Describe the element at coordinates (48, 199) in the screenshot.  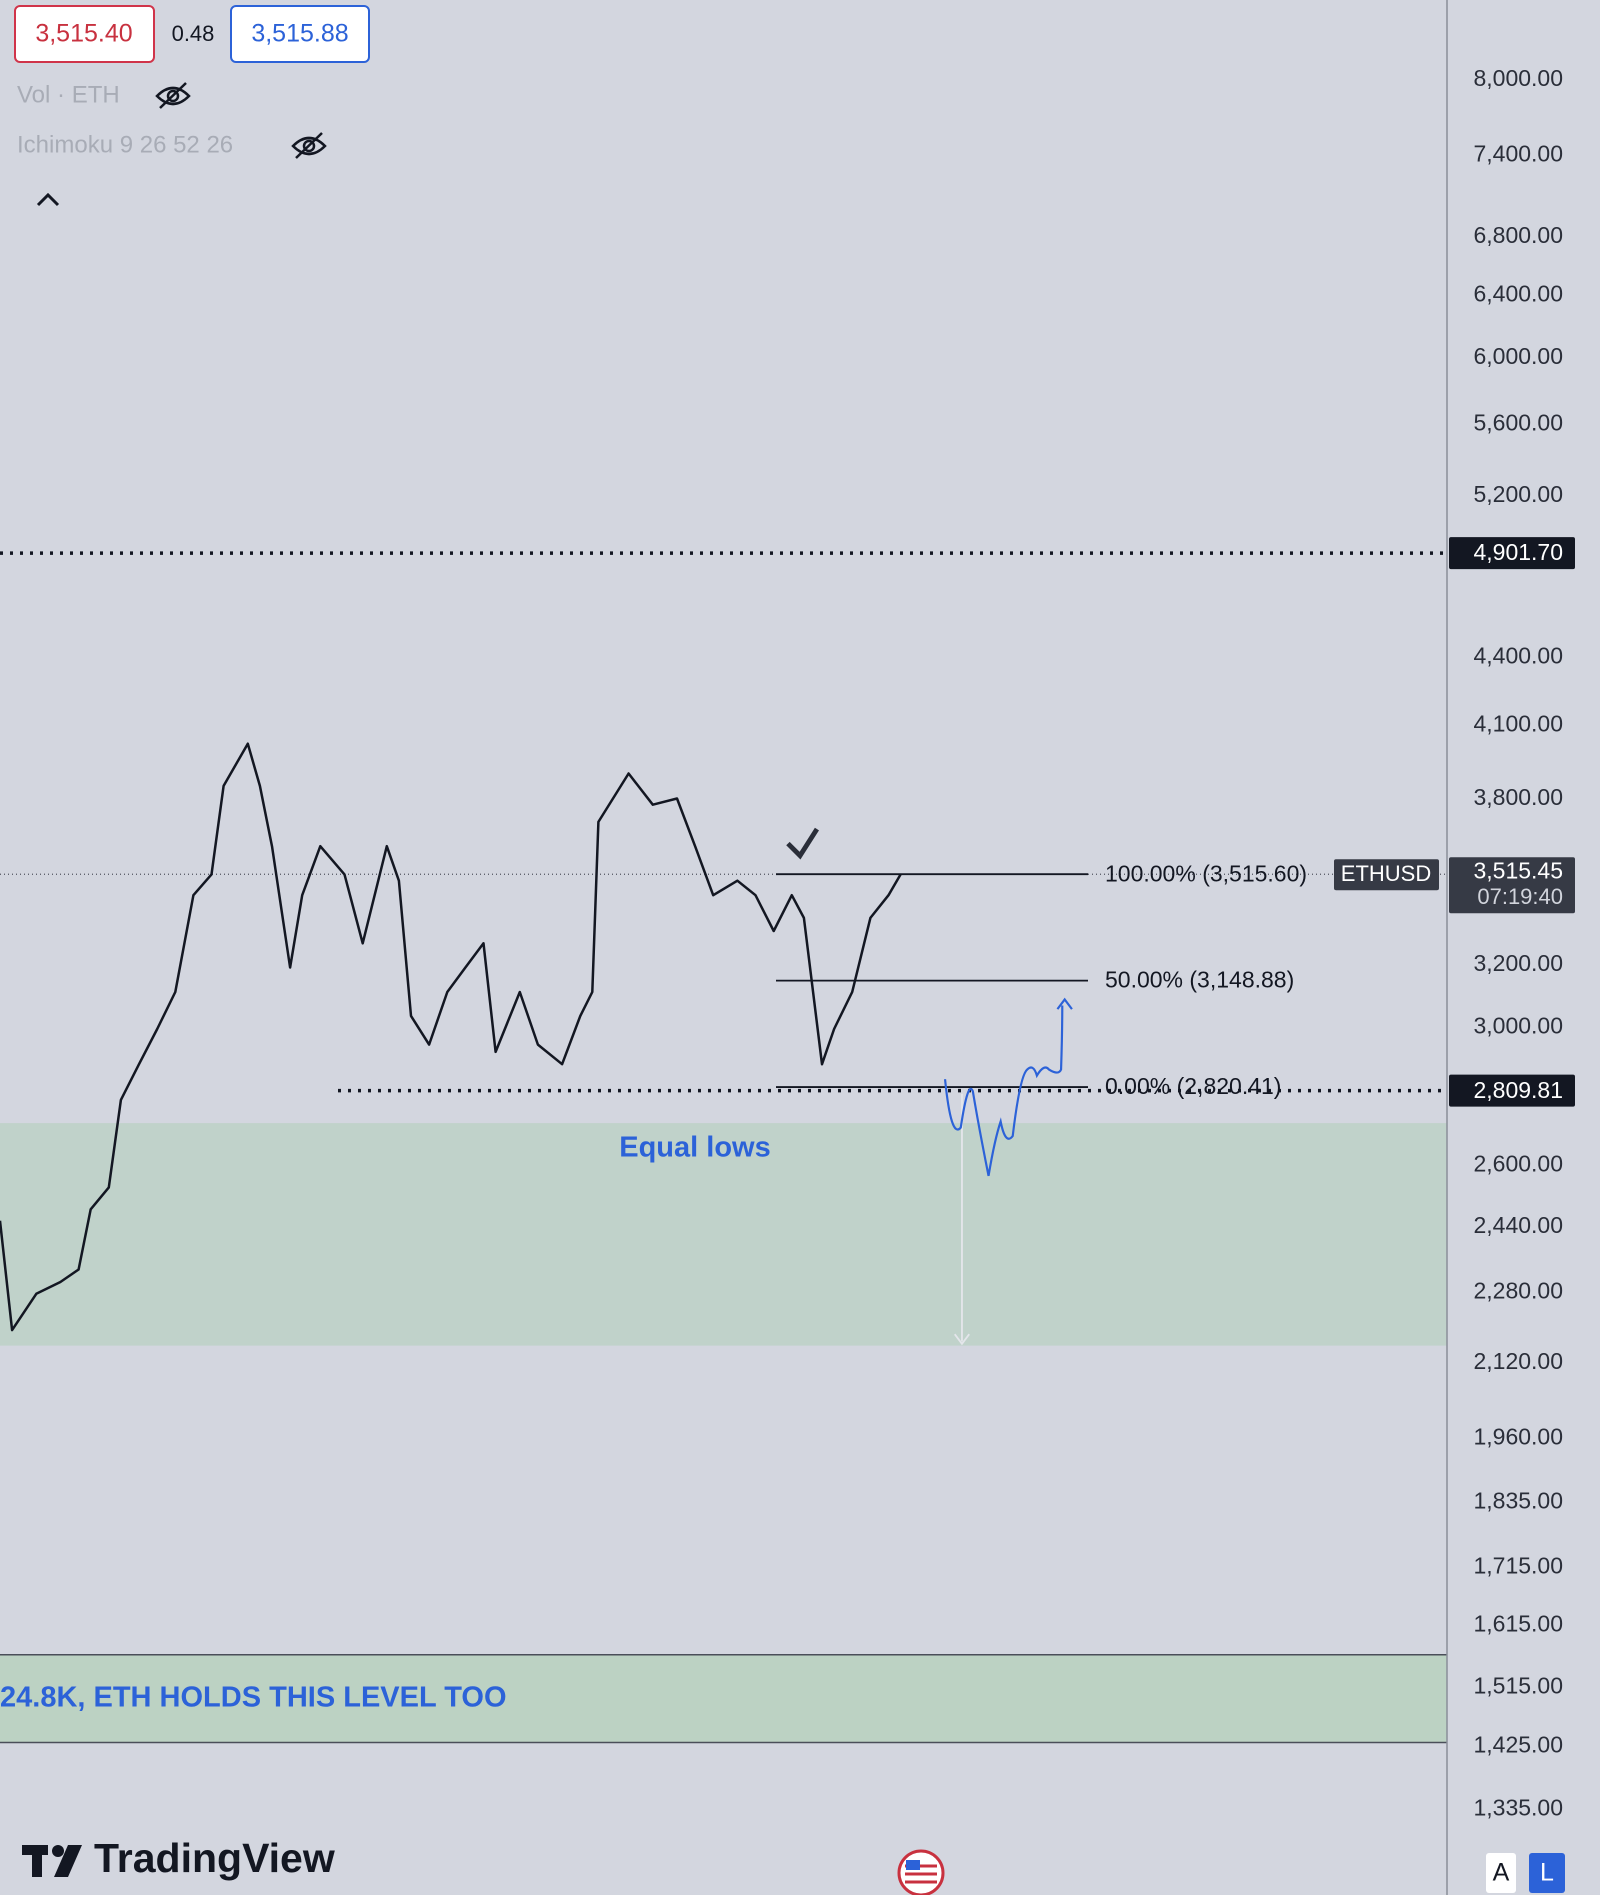
I see `collapse-caret` at that location.